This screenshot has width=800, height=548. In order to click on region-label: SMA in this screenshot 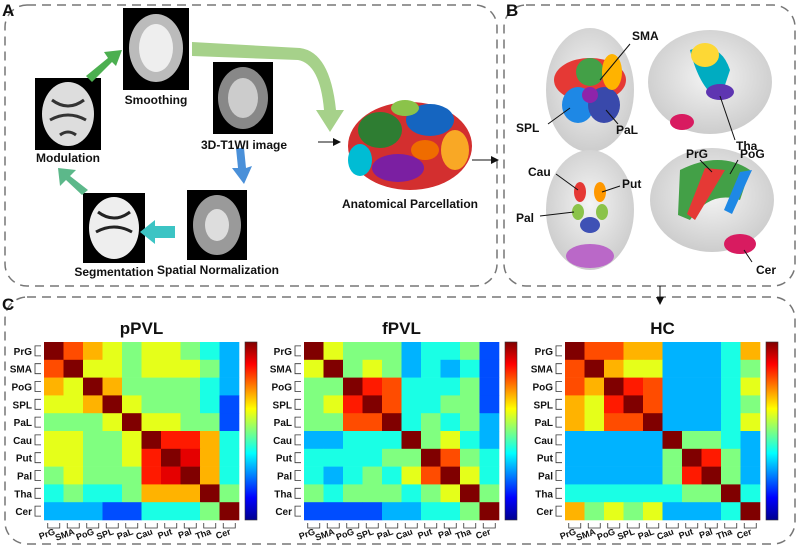, I will do `click(645, 36)`.